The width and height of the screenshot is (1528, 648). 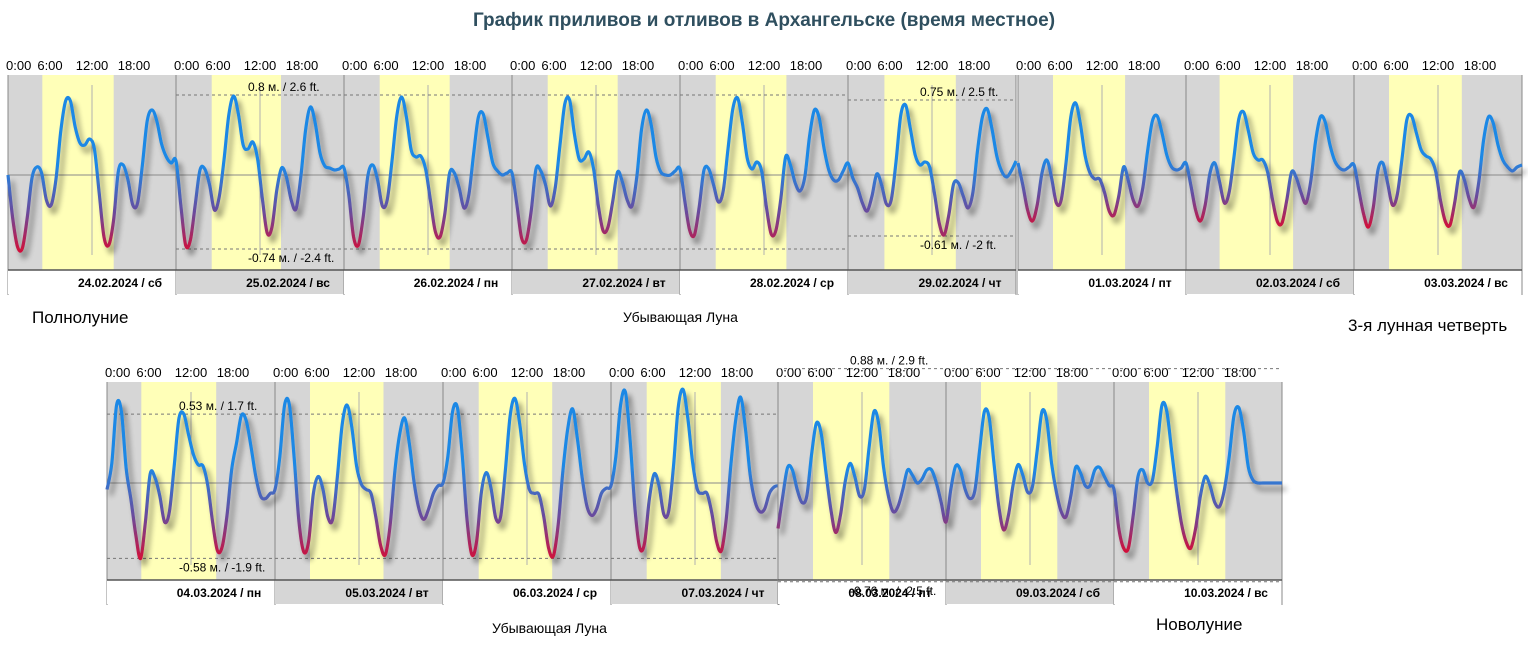 I want to click on extreme-level-label: 0.8 м. / 2.6 ft., so click(x=284, y=87).